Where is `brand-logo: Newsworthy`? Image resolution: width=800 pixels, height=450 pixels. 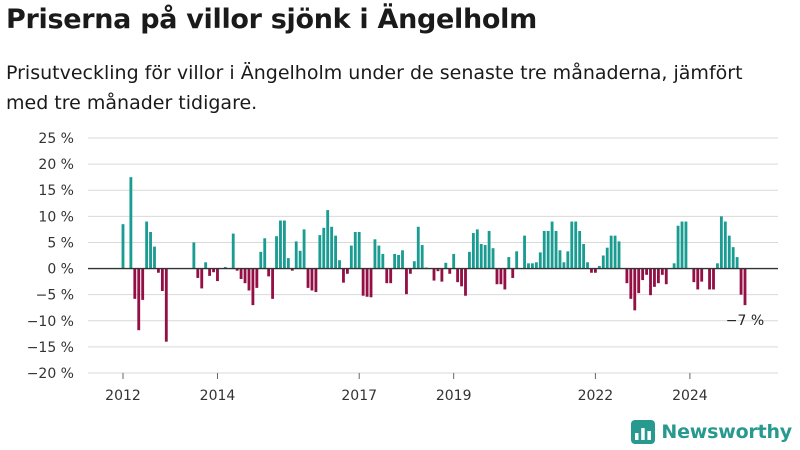 brand-logo: Newsworthy is located at coordinates (711, 432).